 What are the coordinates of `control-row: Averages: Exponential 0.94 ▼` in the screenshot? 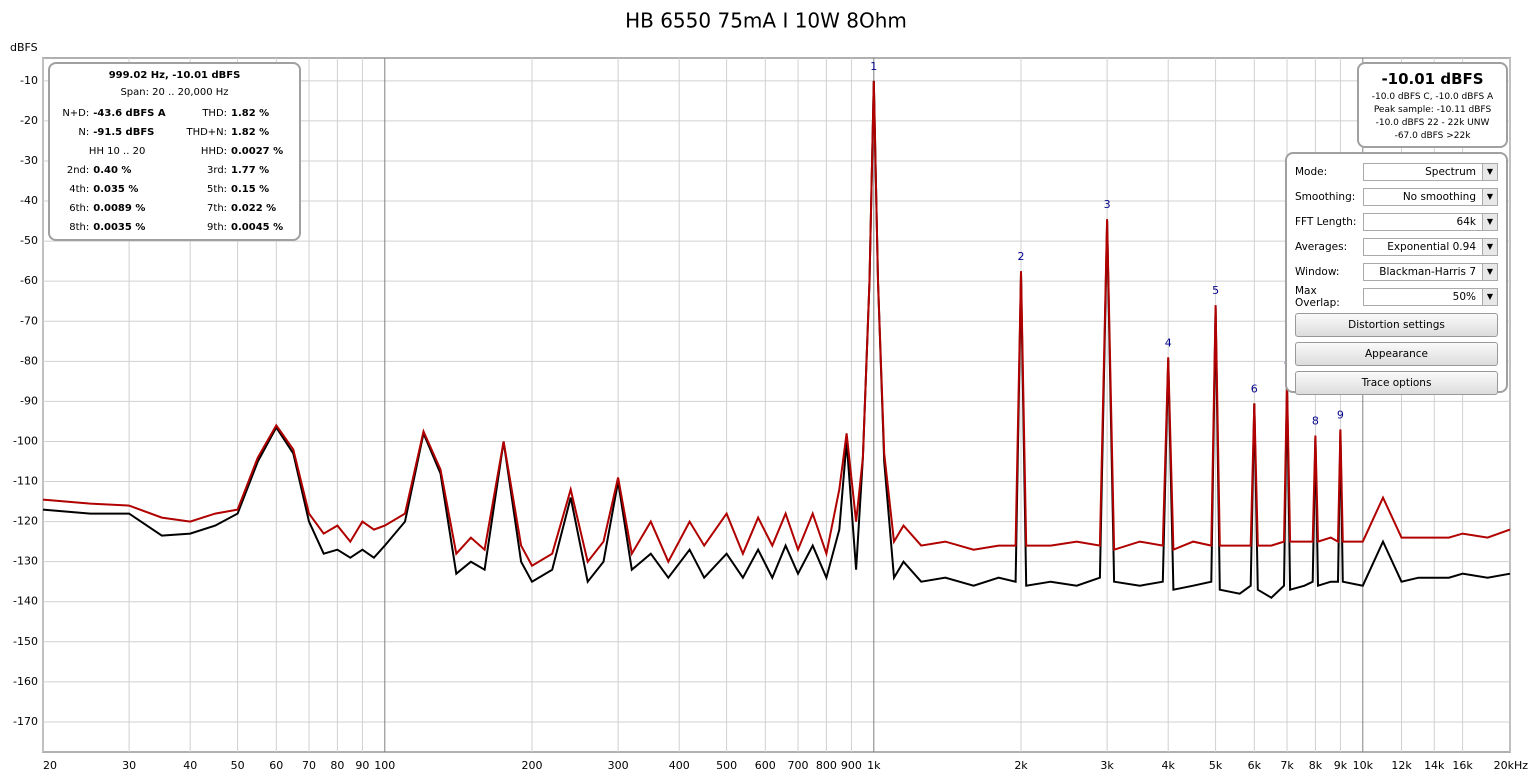 It's located at (1396, 246).